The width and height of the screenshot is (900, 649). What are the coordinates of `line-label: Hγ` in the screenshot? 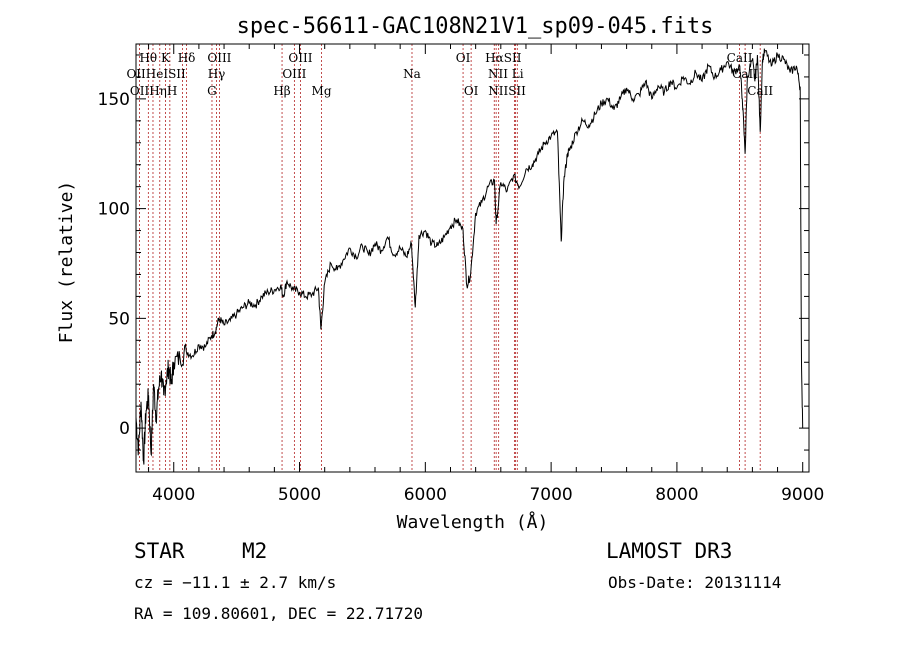 It's located at (217, 74).